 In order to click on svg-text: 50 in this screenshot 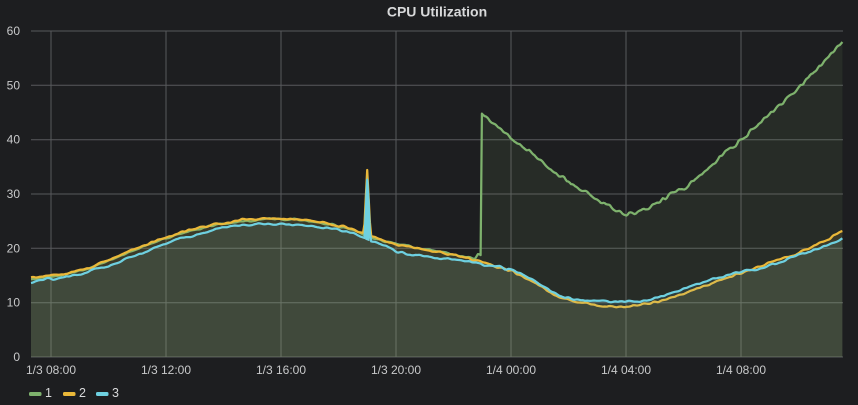, I will do `click(14, 85)`.